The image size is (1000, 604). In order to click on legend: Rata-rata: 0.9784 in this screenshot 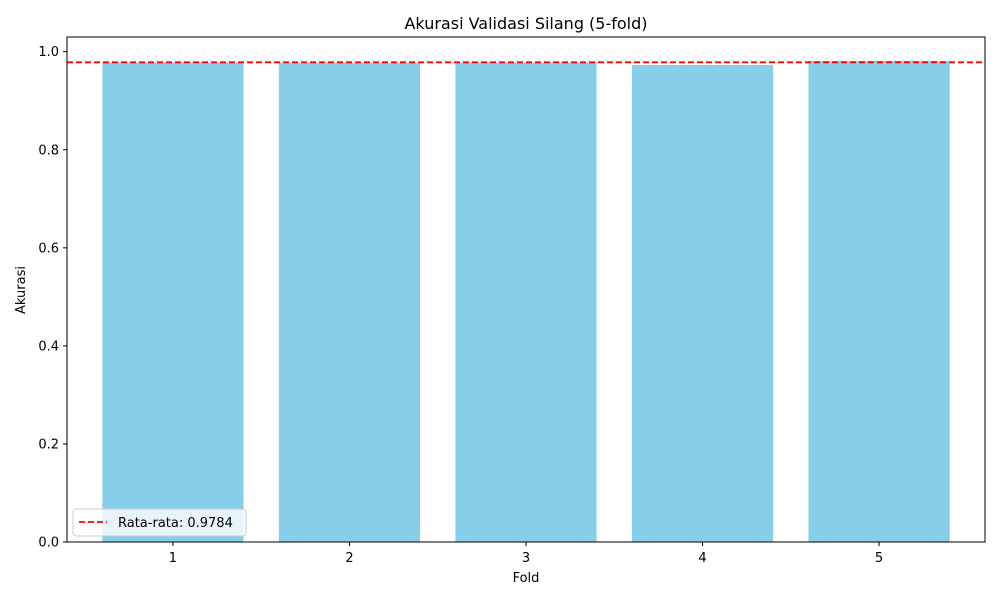, I will do `click(159, 522)`.